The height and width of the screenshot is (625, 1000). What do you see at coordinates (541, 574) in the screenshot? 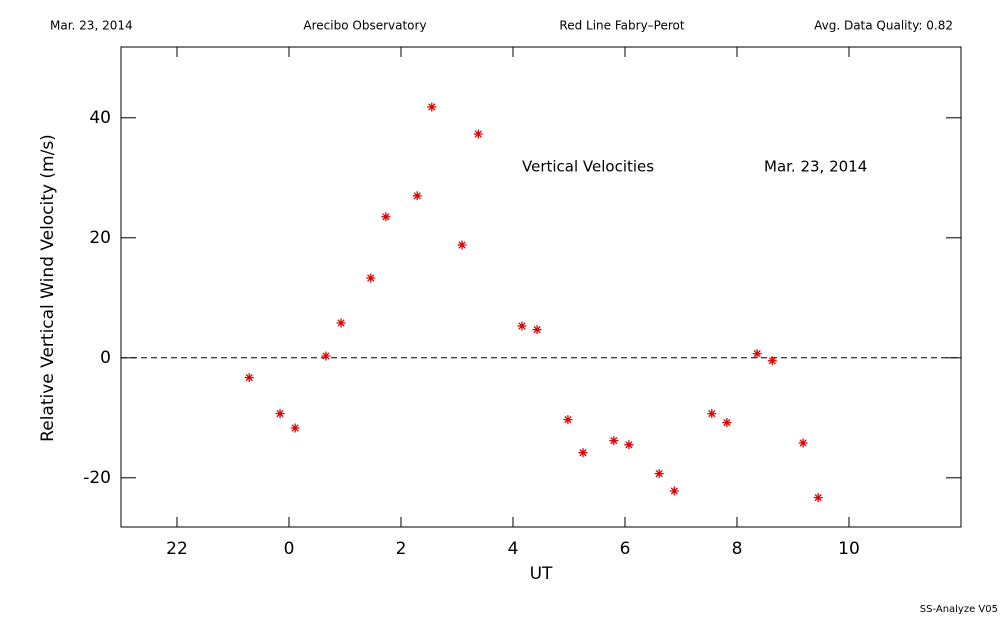
I see `x-axis-label: UT` at bounding box center [541, 574].